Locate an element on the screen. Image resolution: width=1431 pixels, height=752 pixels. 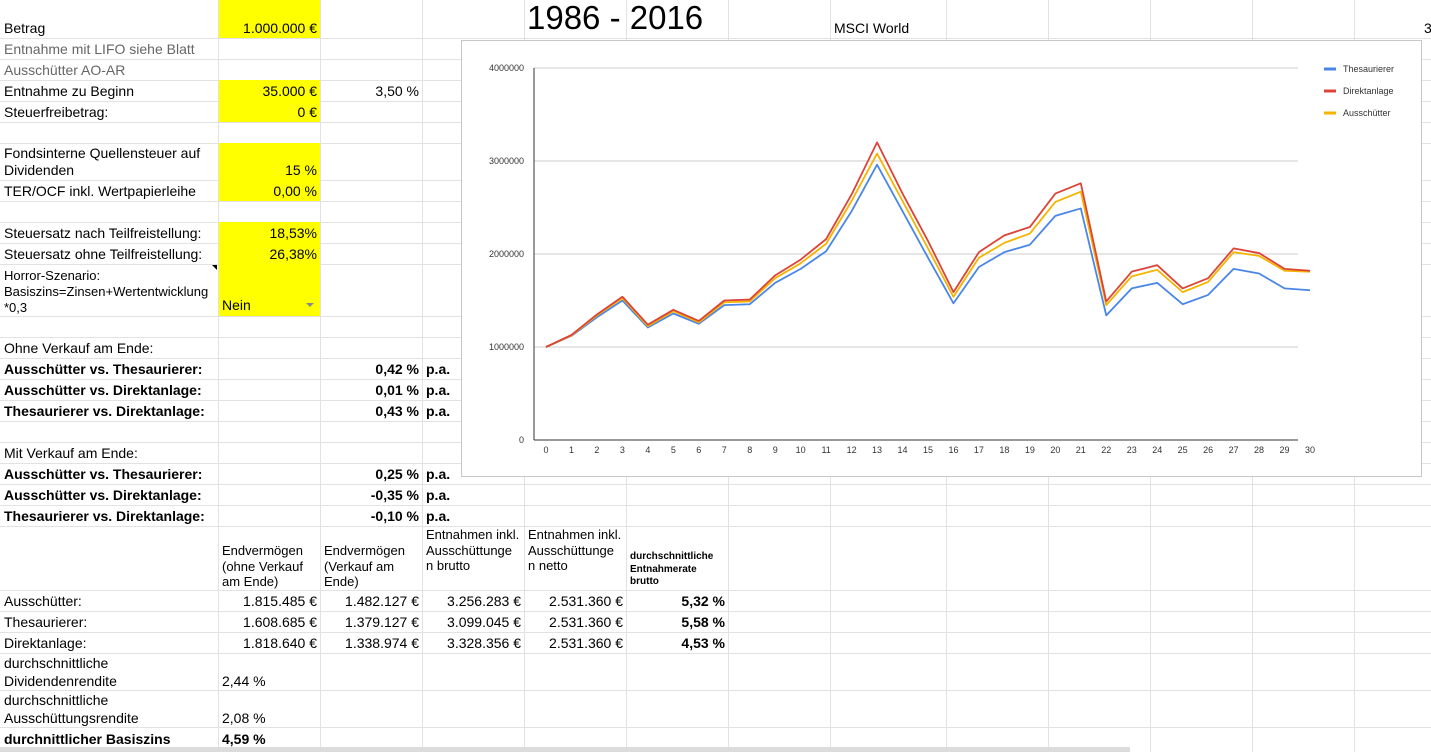
entnahme-pct: 3,50 % is located at coordinates (397, 91).